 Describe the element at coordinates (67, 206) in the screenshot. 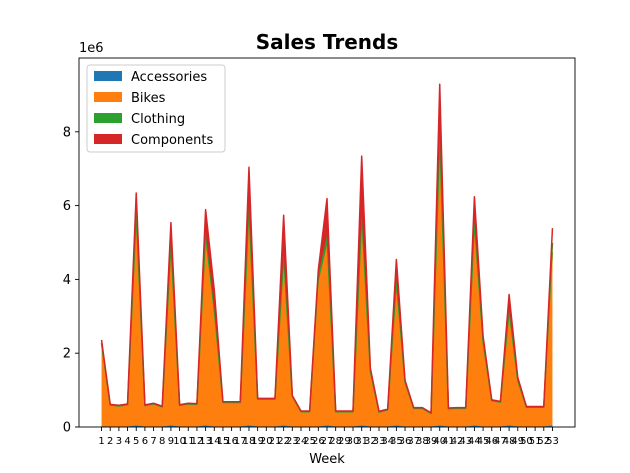

I see `y-tick-label: 6` at that location.